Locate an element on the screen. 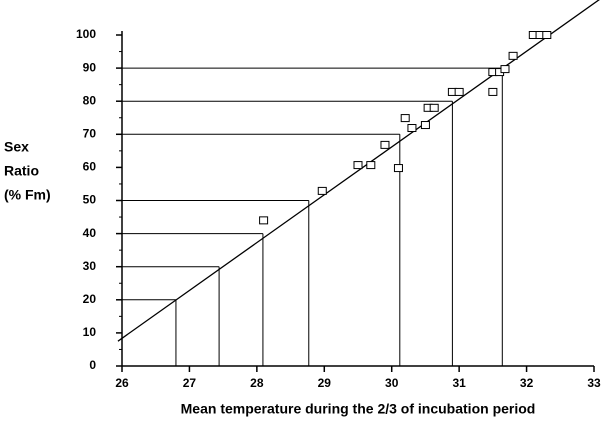 The width and height of the screenshot is (603, 432). x-tick-label: 26 is located at coordinates (122, 383).